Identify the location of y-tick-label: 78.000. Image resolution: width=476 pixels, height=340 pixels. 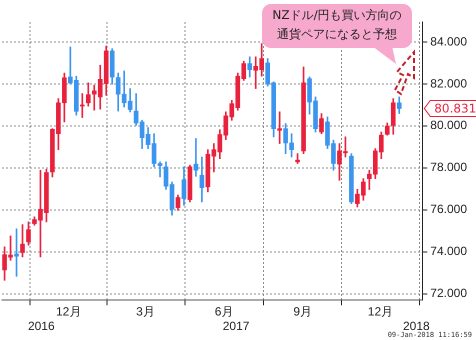
(449, 167).